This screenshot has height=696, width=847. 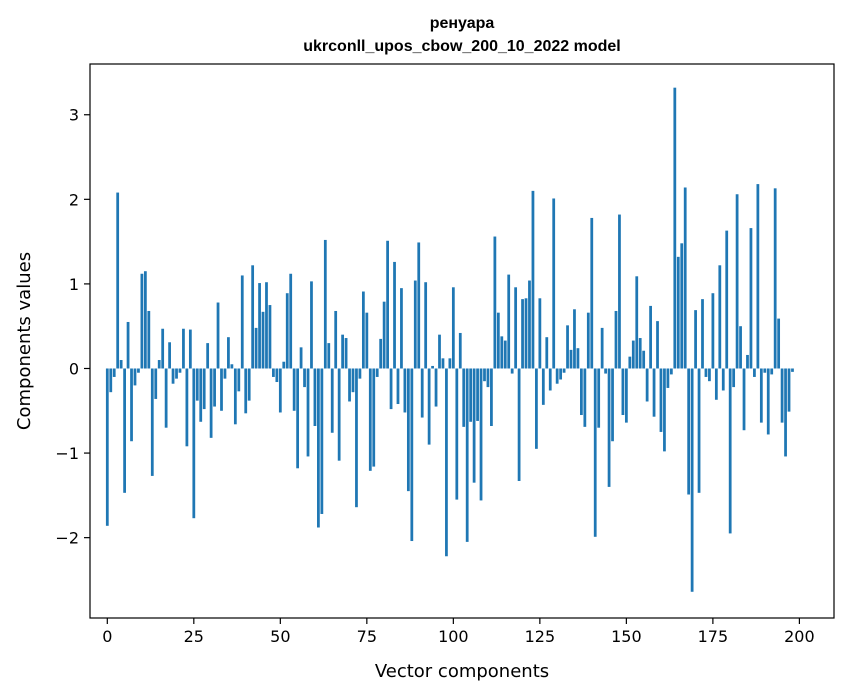 What do you see at coordinates (74, 115) in the screenshot?
I see `y-tick-label: 3` at bounding box center [74, 115].